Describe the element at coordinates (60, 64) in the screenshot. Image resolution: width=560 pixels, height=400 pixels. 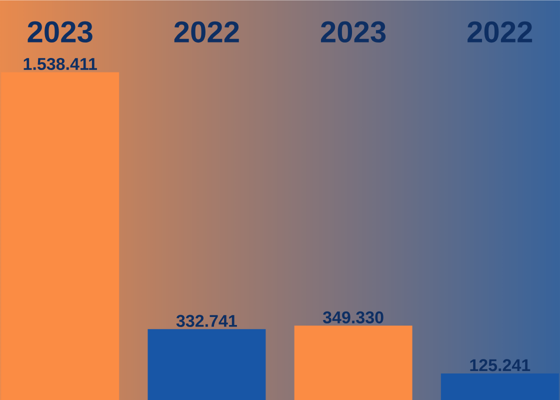
I see `data-label: 1.538.411` at that location.